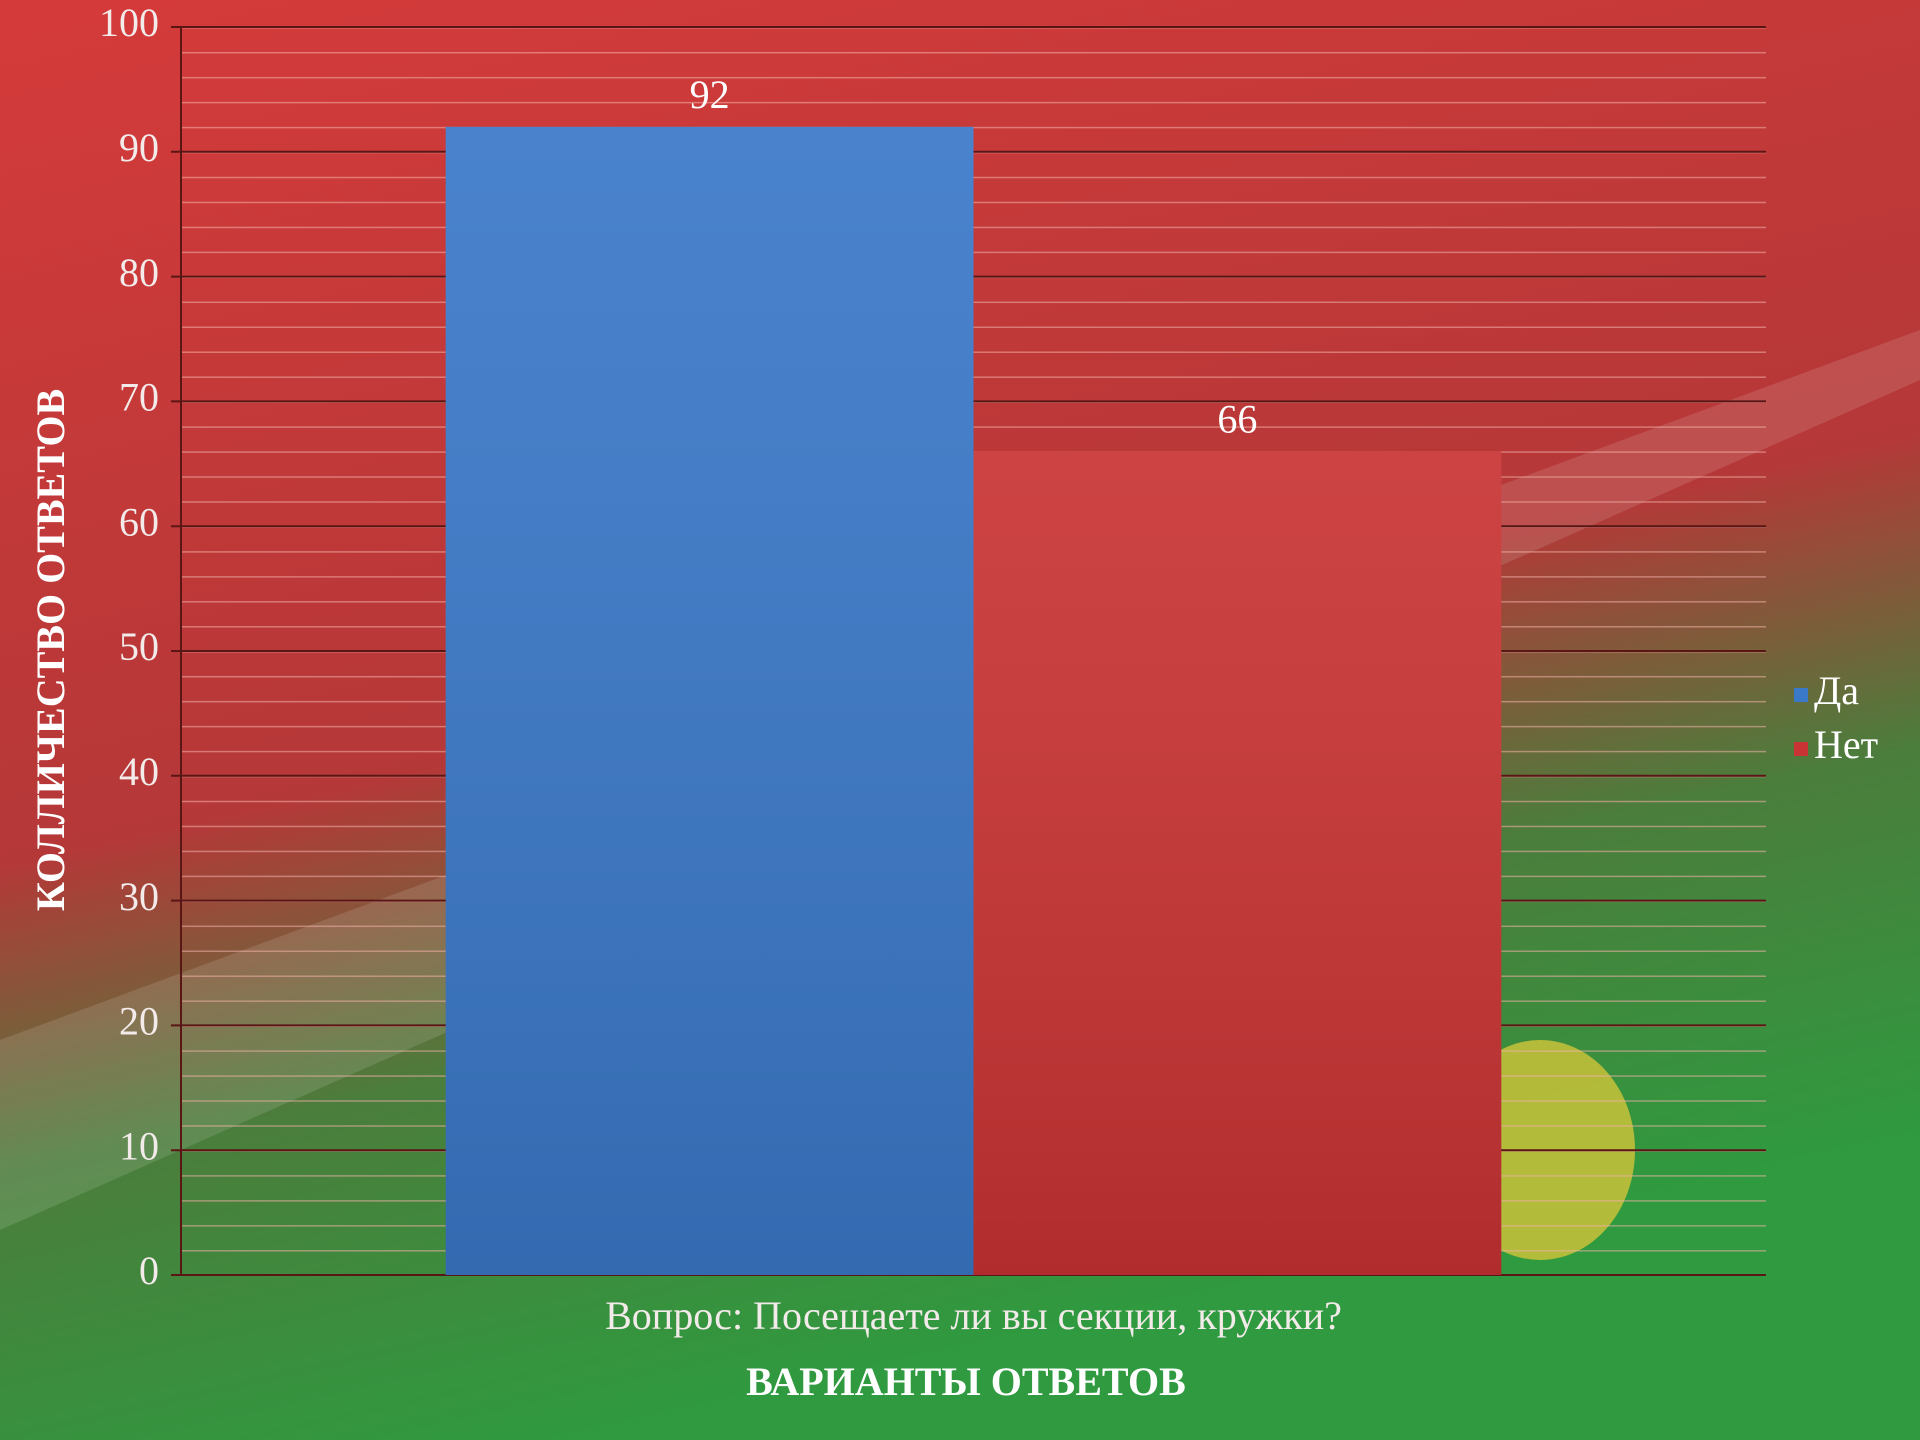 The height and width of the screenshot is (1440, 1920). I want to click on y-axis-title: КОЛЛИЧЕСТВО ОТВЕТОВ, so click(50, 650).